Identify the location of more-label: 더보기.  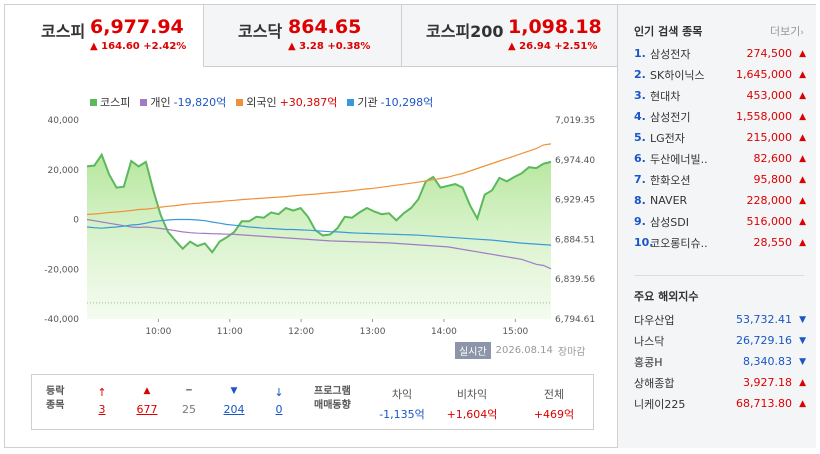
(785, 31).